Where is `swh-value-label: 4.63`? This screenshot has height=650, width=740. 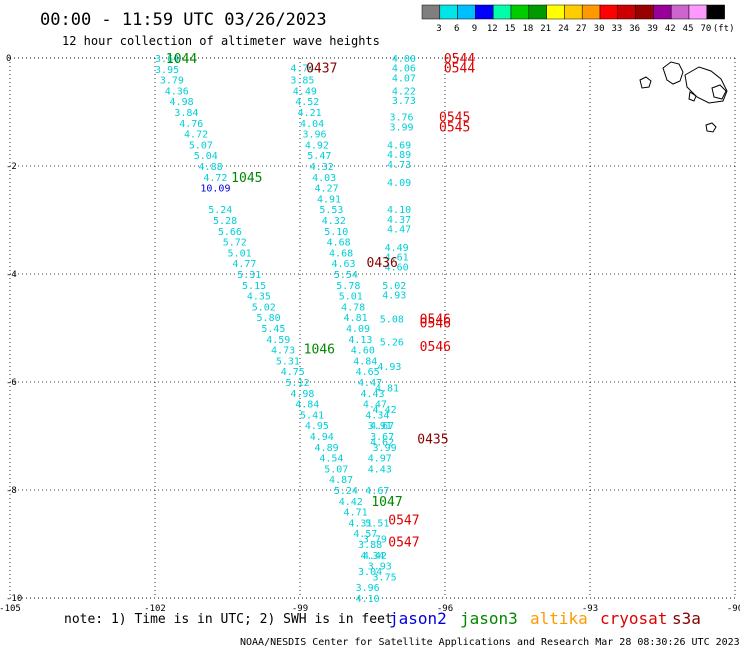
swh-value-label: 4.63 is located at coordinates (343, 264).